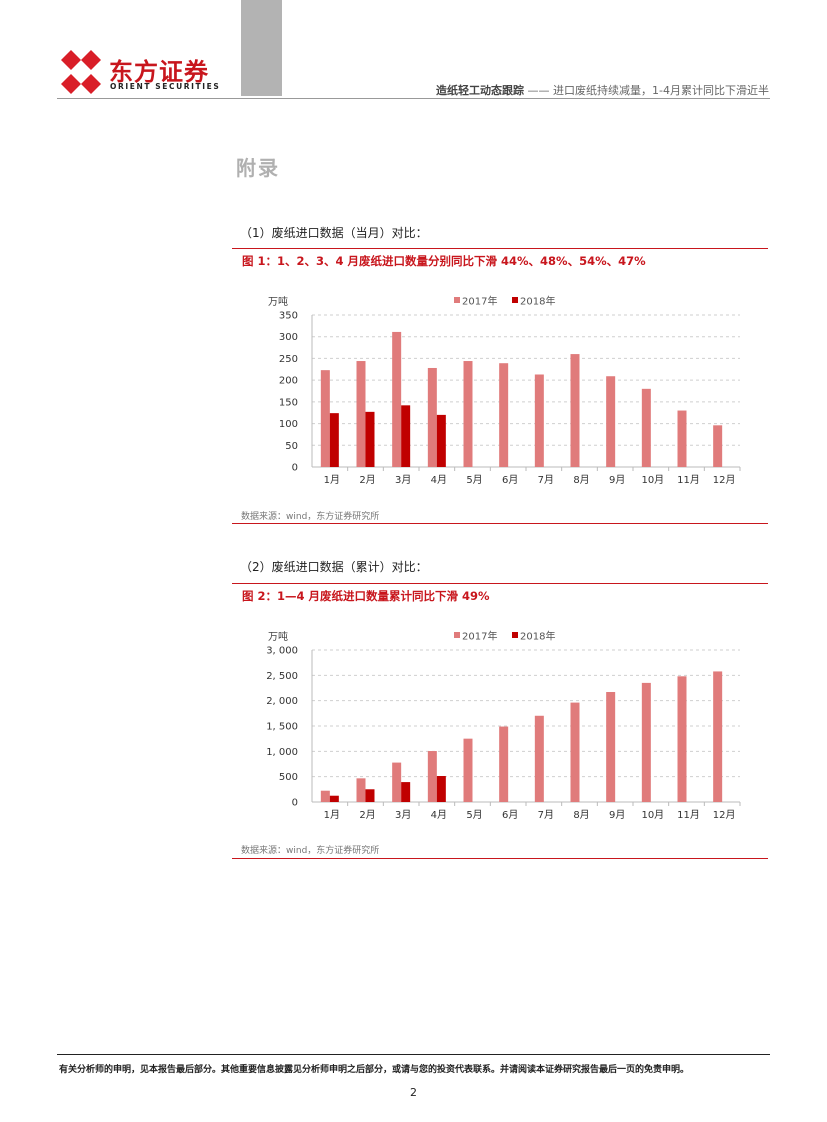 The height and width of the screenshot is (1122, 827). What do you see at coordinates (480, 90) in the screenshot?
I see `report-series: 造纸轻工动态跟踪` at bounding box center [480, 90].